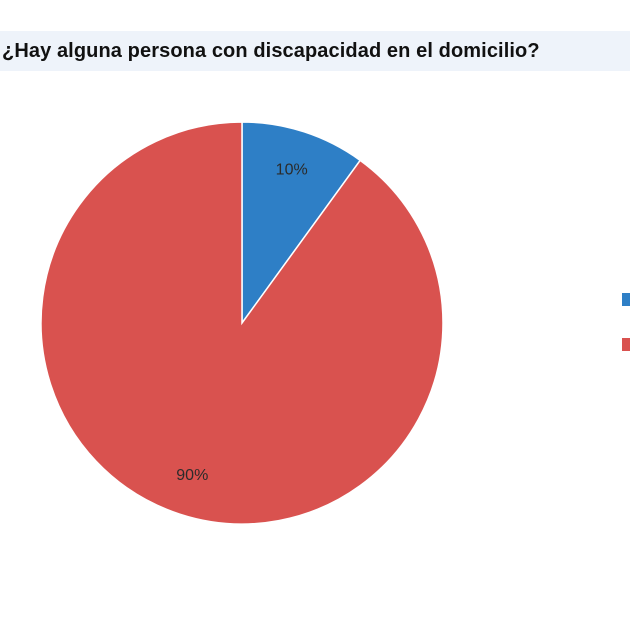  Describe the element at coordinates (292, 169) in the screenshot. I see `pie-data-label-1: 10%` at that location.